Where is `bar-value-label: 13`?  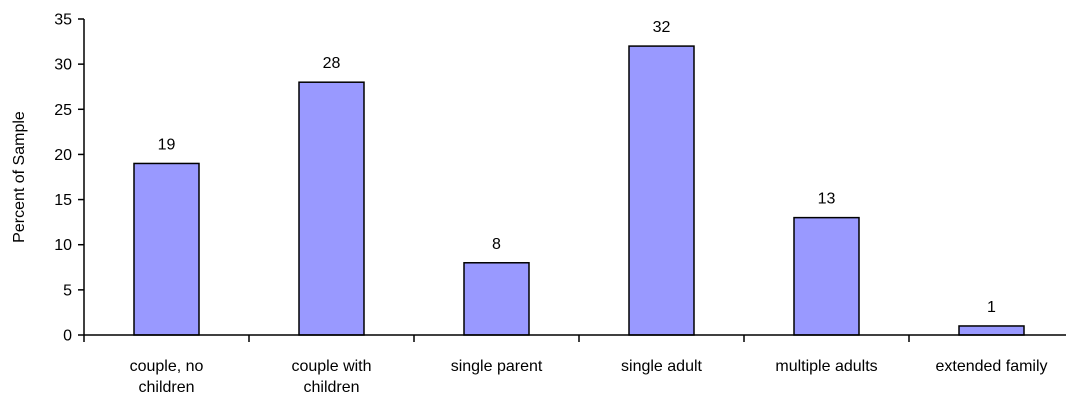
bar-value-label: 13 is located at coordinates (827, 199).